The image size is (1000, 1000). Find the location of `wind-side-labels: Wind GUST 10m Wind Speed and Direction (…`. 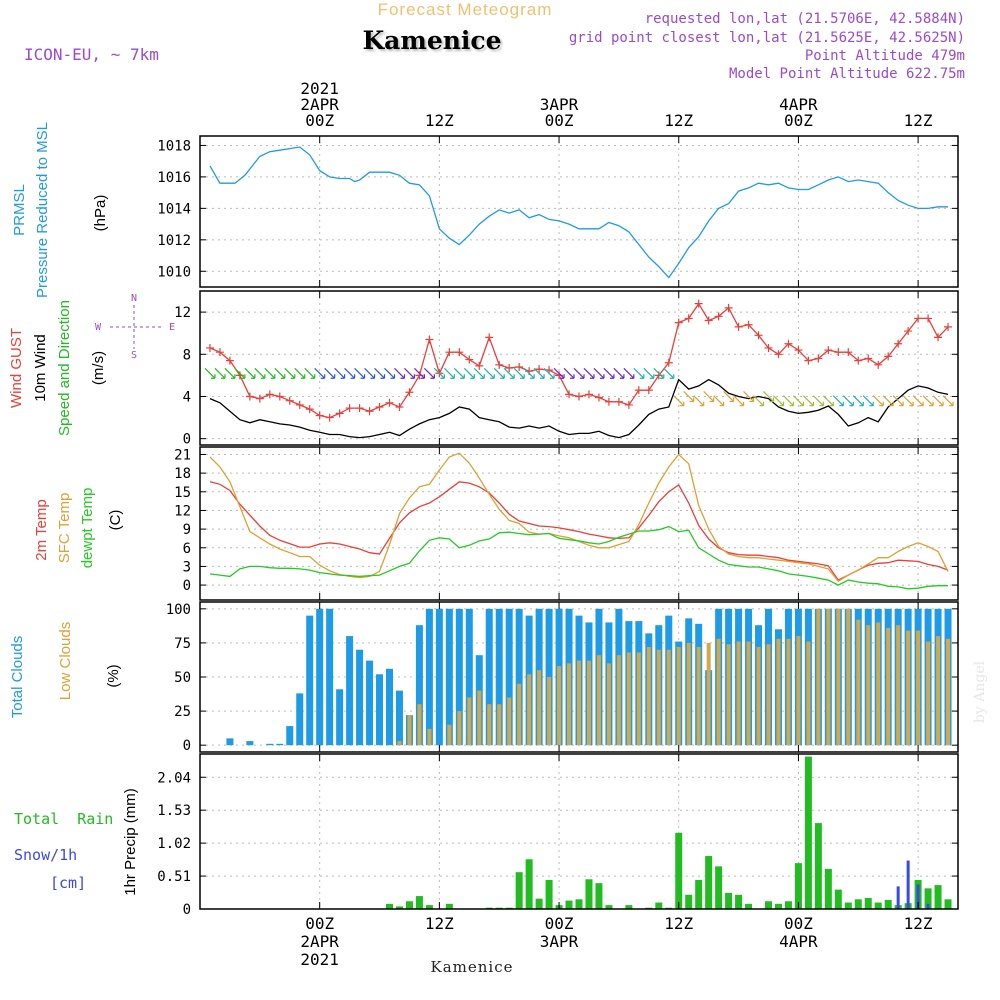

wind-side-labels: Wind GUST 10m Wind Speed and Direction (… is located at coordinates (57, 368).